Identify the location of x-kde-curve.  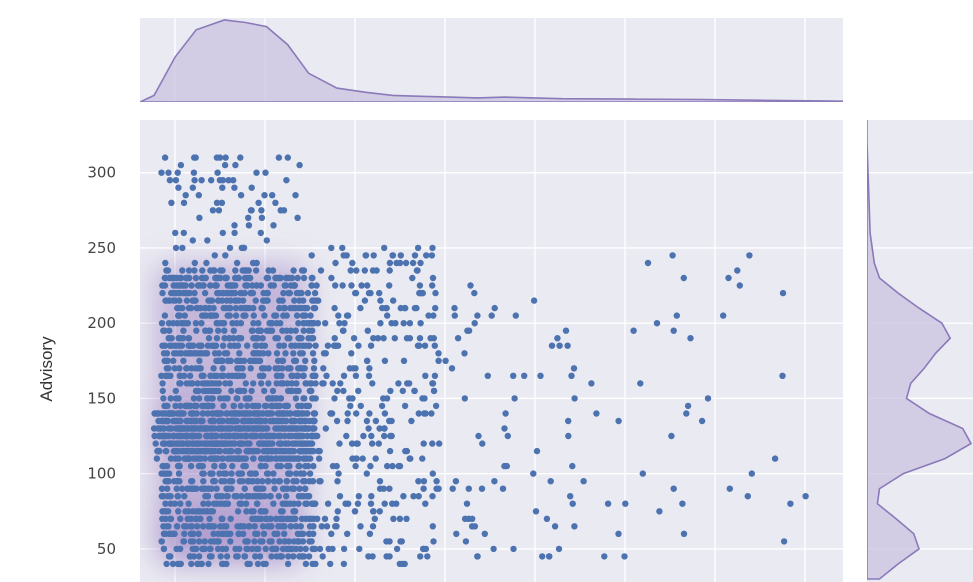
(491, 60).